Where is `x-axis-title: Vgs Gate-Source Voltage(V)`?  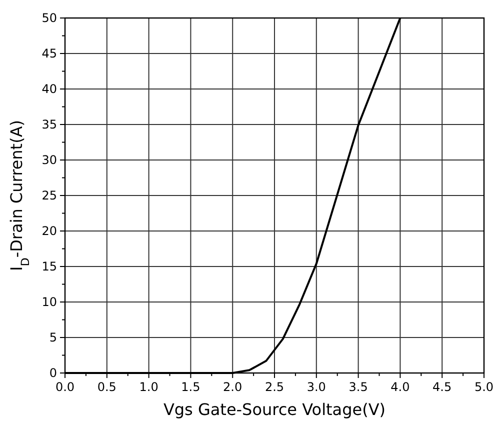 x-axis-title: Vgs Gate-Source Voltage(V) is located at coordinates (274, 409).